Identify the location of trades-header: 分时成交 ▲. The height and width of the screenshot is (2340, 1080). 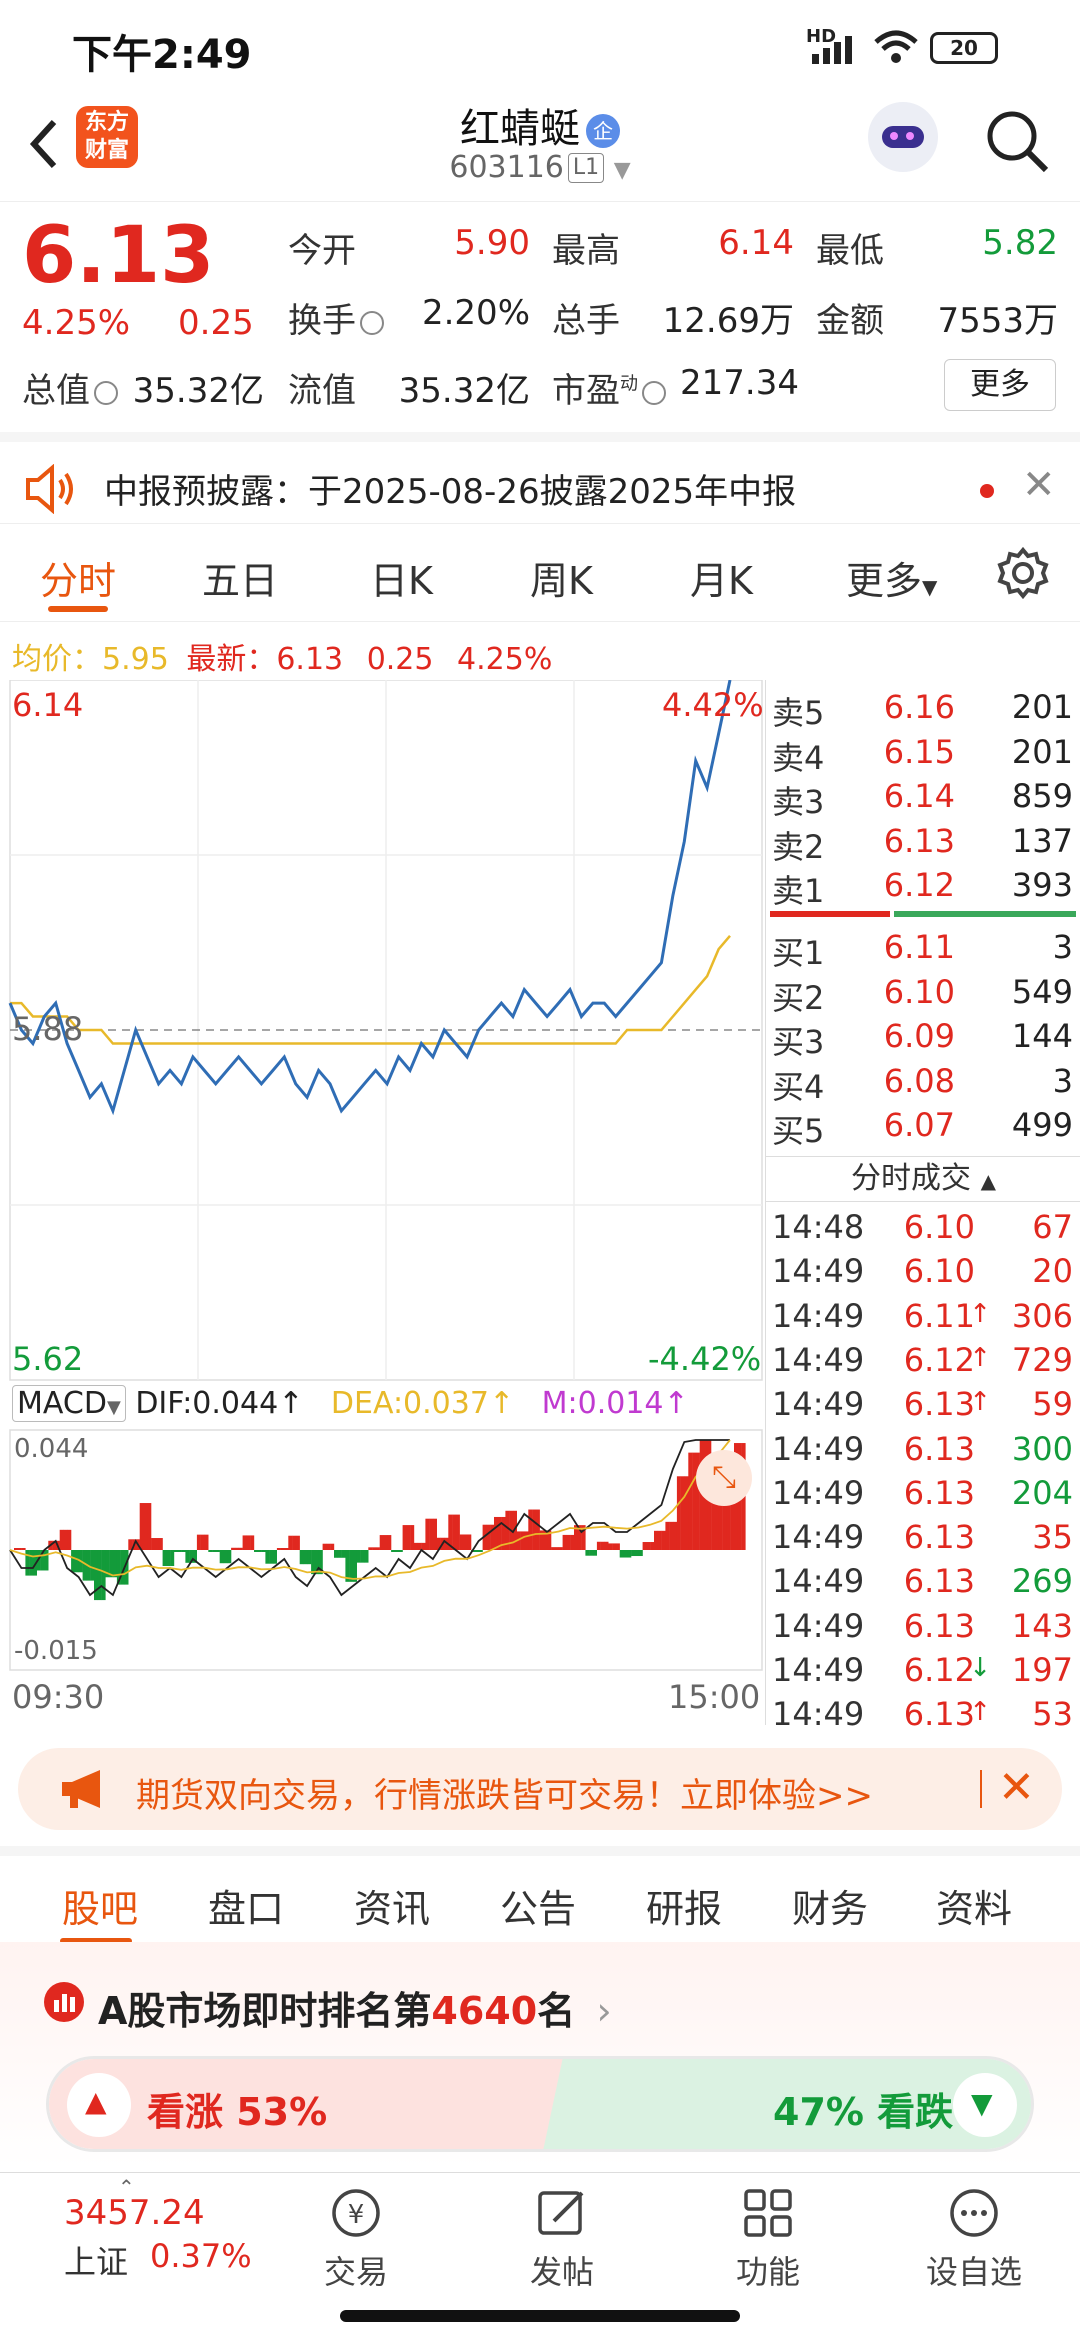
(923, 1179).